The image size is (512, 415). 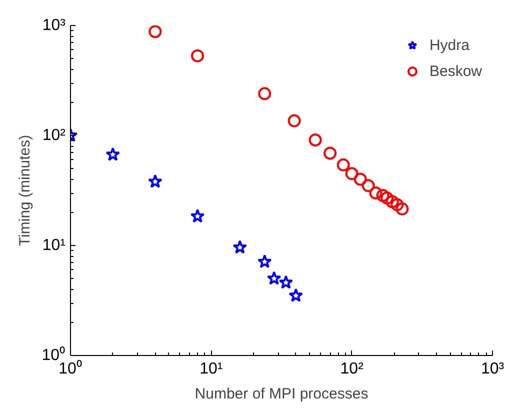 I want to click on y-tick-label: 10¹, so click(x=54, y=245).